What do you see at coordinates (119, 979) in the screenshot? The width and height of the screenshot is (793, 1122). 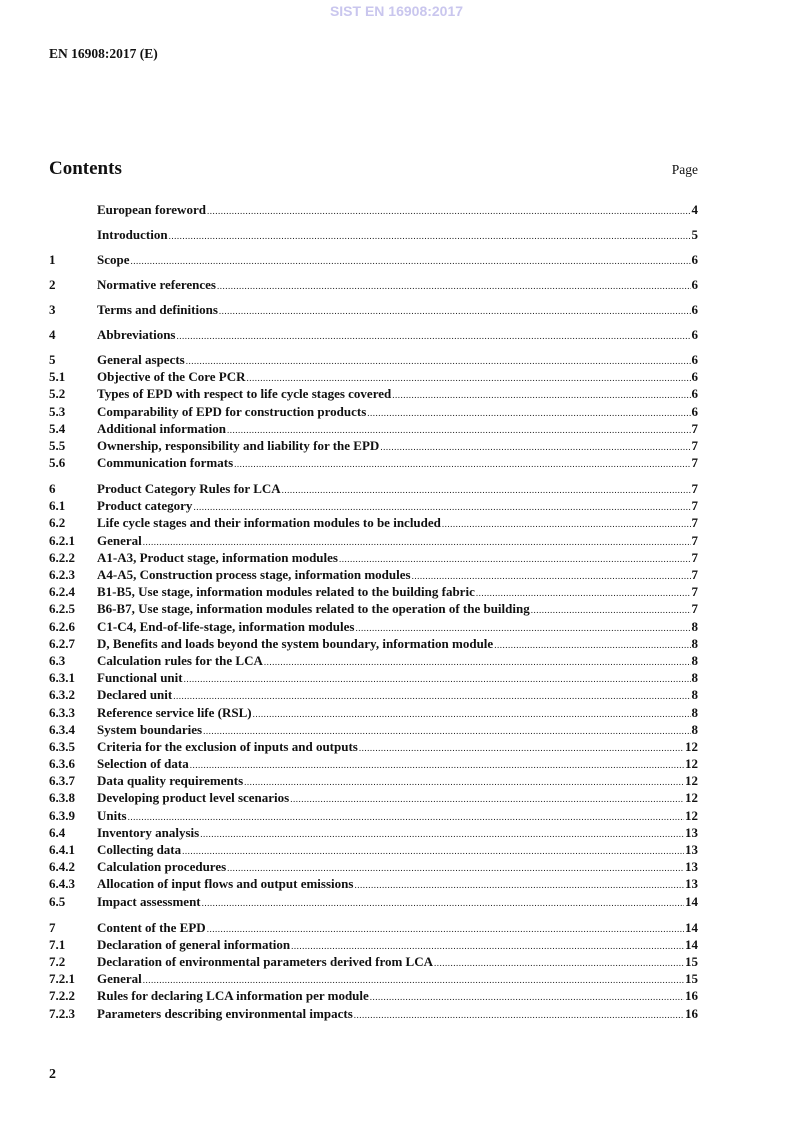 I see `toc-entry-title: General` at bounding box center [119, 979].